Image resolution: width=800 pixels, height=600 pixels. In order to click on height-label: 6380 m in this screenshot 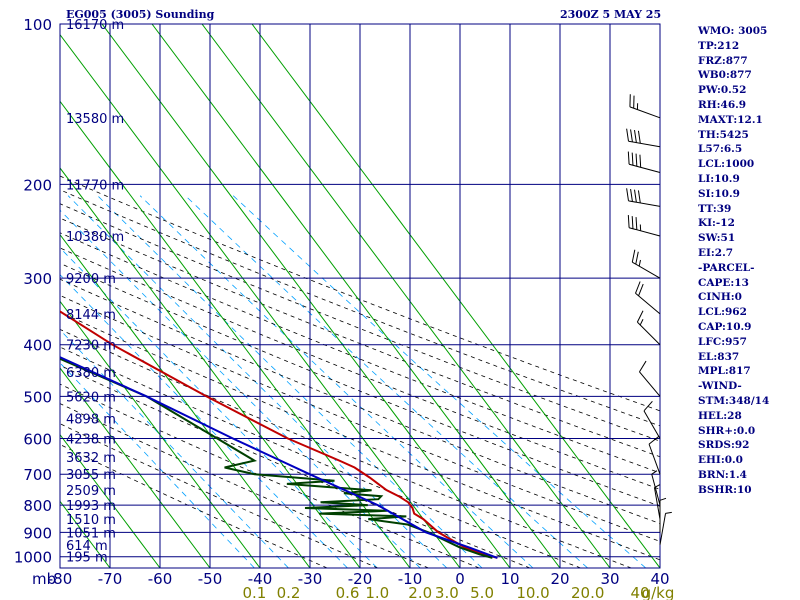, I will do `click(91, 373)`.